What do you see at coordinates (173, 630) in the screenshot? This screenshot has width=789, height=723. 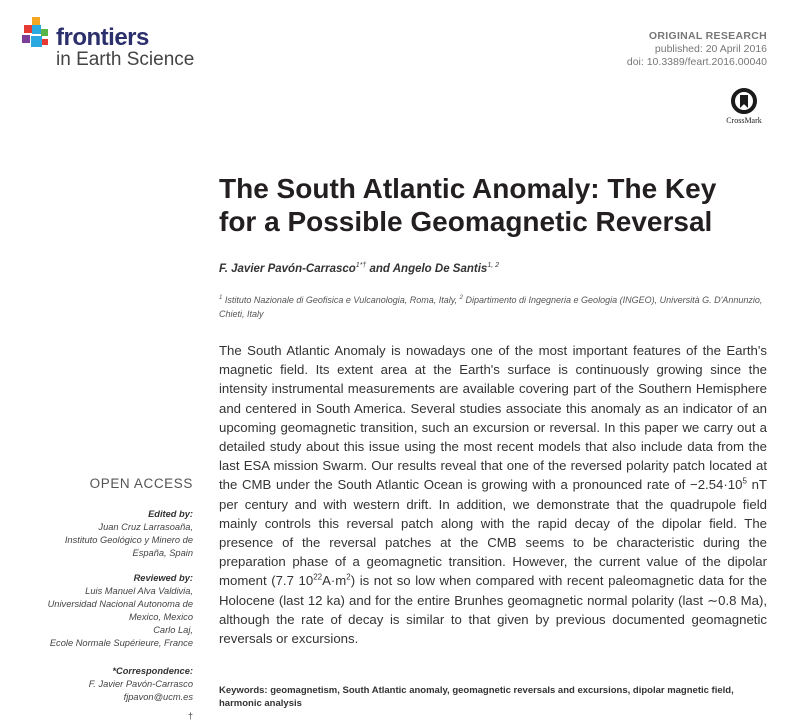 I see `reviewer-line: Carlo Laj,` at bounding box center [173, 630].